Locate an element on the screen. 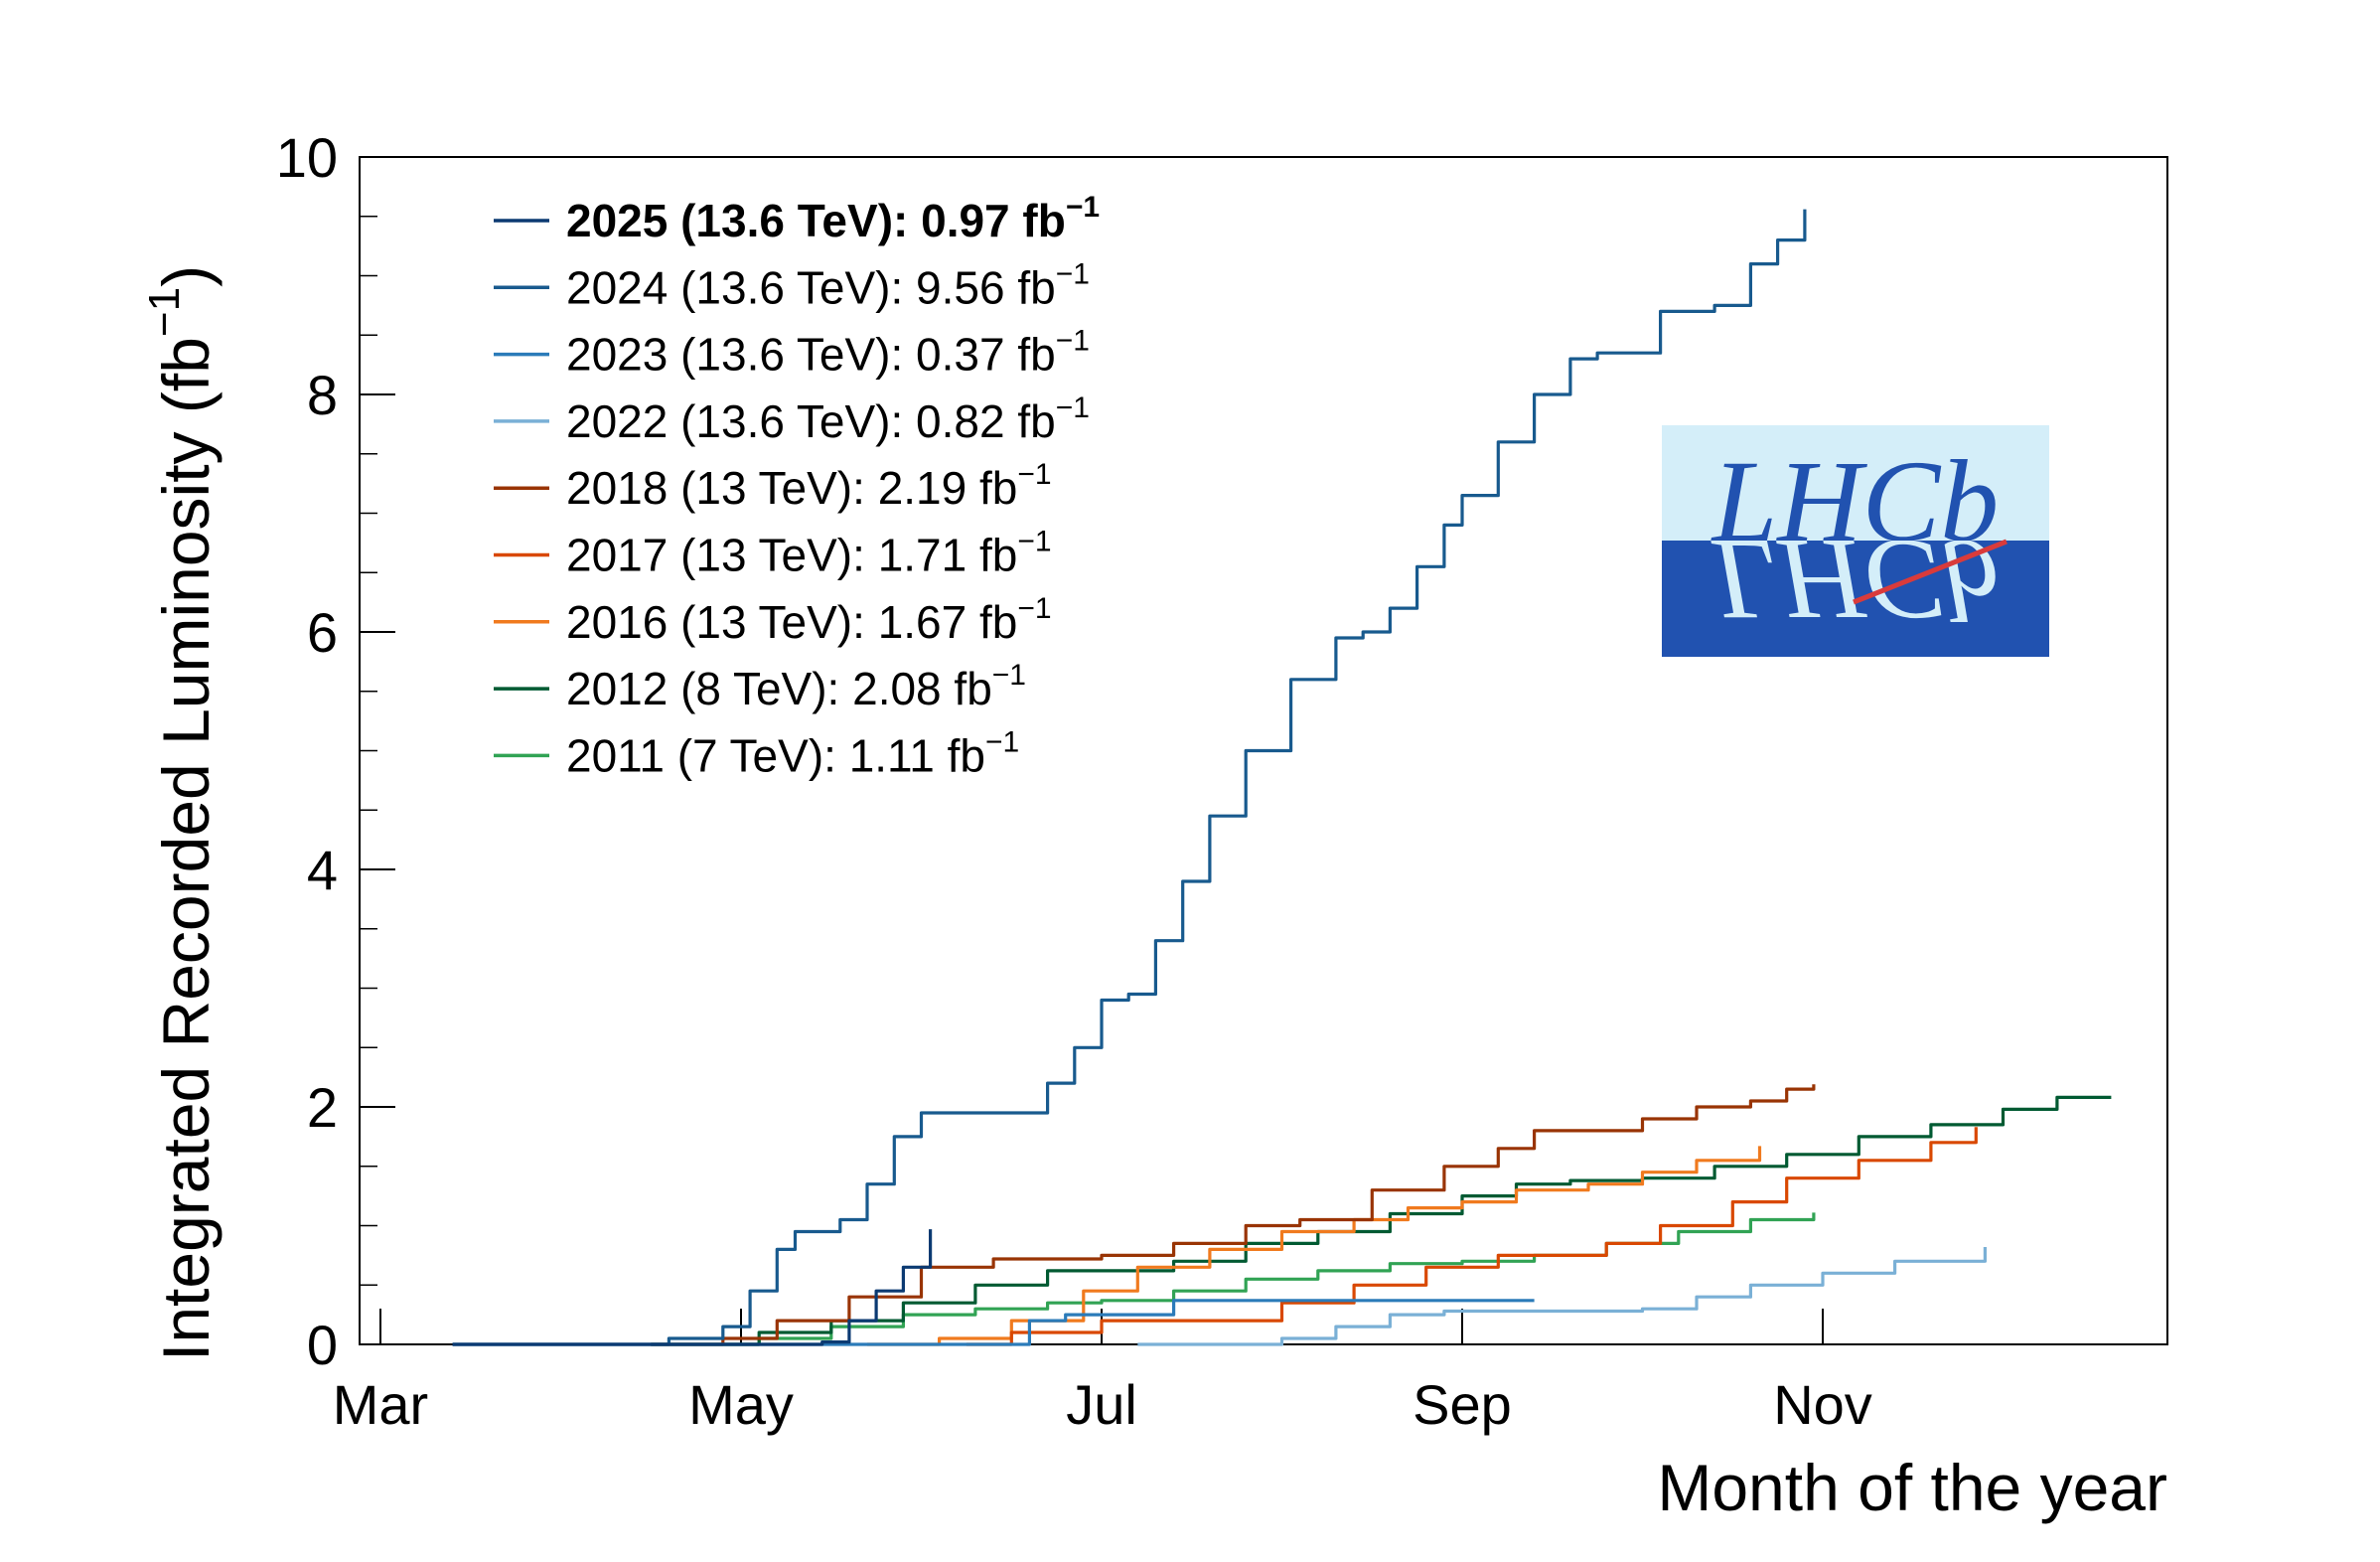 The height and width of the screenshot is (1562, 2380). legend-label: 2011 (7 TeV): 1.11 fb is located at coordinates (775, 755).